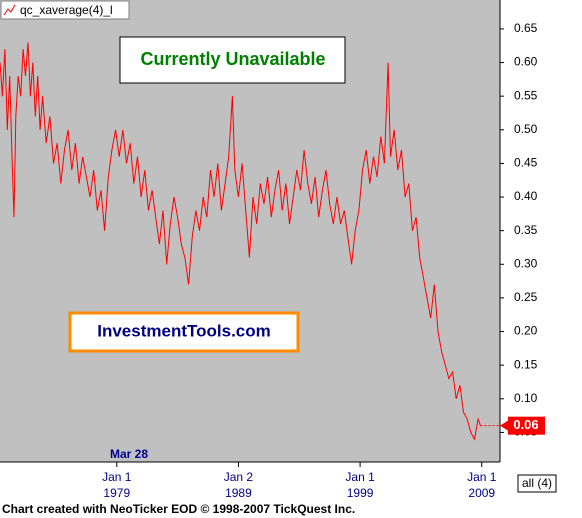 Image resolution: width=582 pixels, height=518 pixels. I want to click on y-tick-label: 0.20, so click(526, 331).